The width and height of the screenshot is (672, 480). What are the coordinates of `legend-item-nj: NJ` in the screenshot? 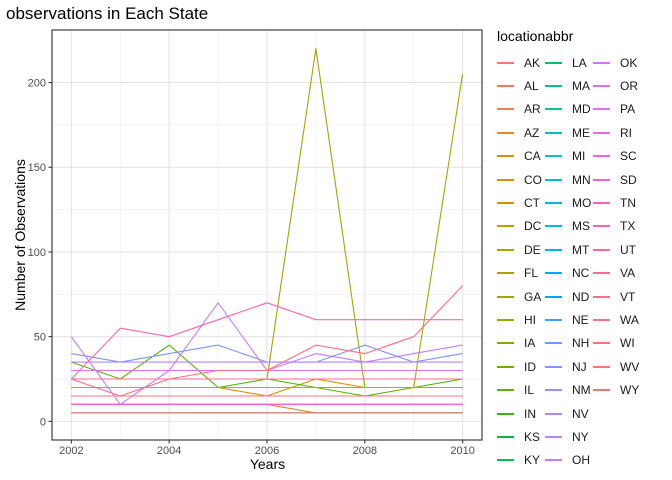 It's located at (569, 366).